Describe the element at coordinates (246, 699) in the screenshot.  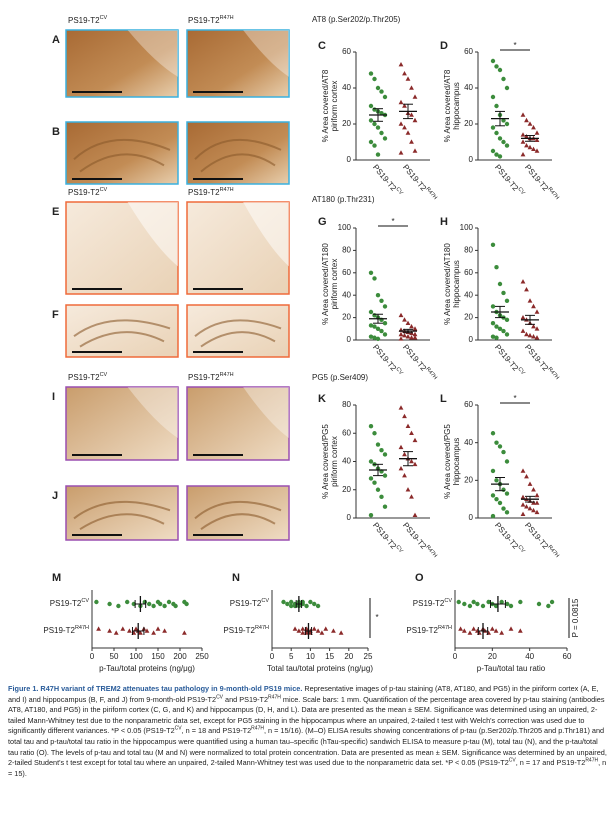
I see `caption-text: and PS19-T2` at that location.